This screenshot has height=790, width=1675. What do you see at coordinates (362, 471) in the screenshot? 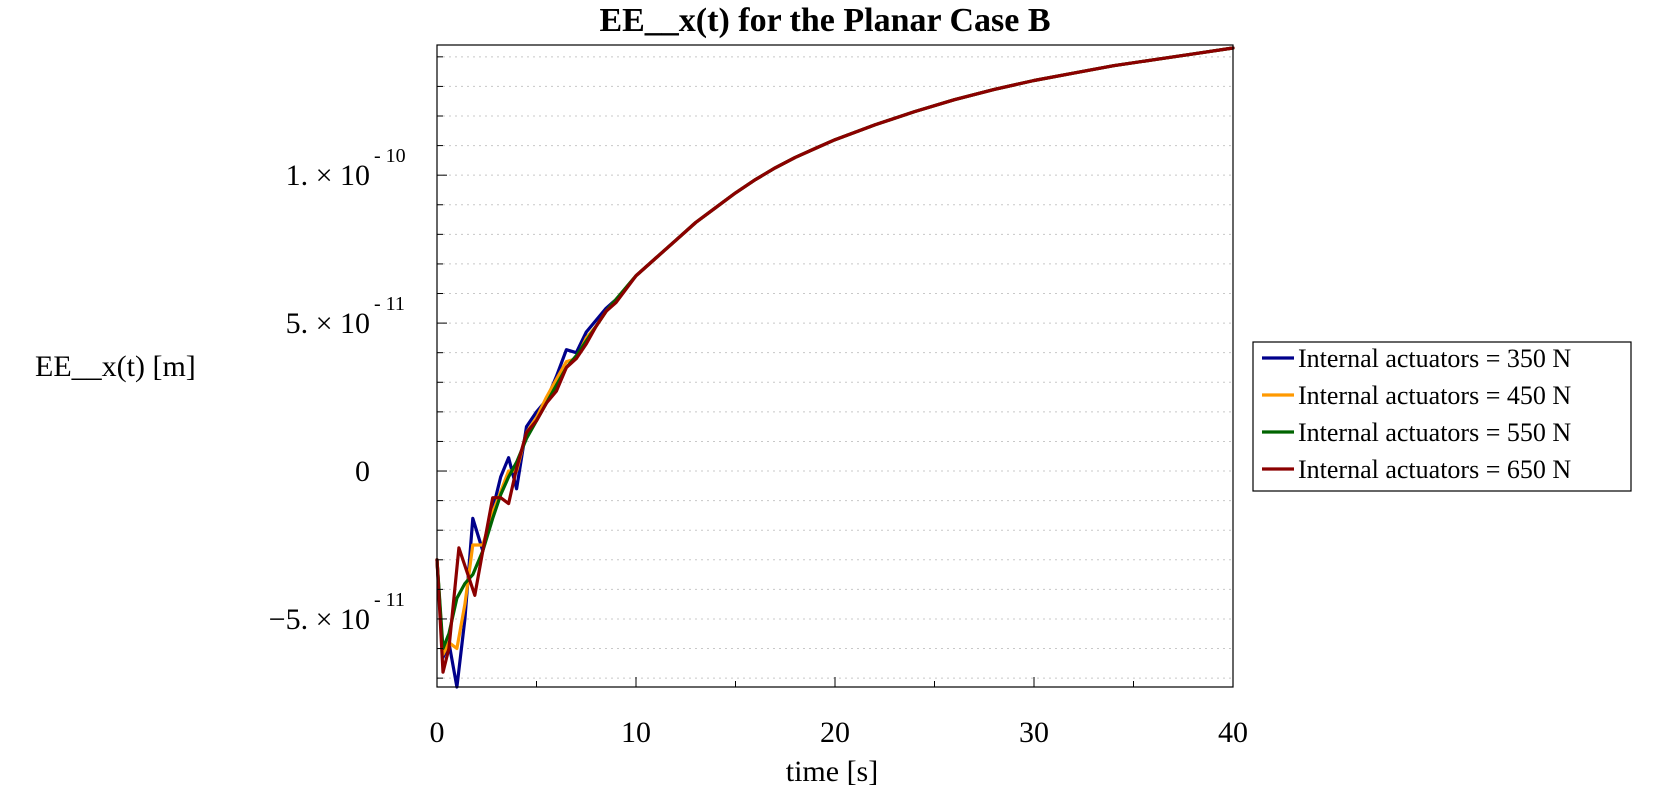
I see `y-tick-label: 0` at bounding box center [362, 471].